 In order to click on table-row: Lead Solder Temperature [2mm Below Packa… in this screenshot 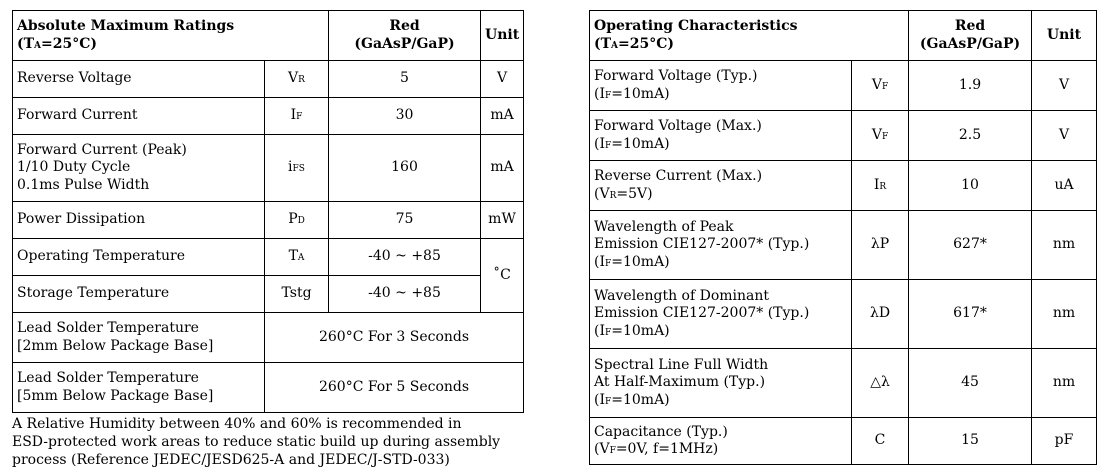, I will do `click(268, 338)`.